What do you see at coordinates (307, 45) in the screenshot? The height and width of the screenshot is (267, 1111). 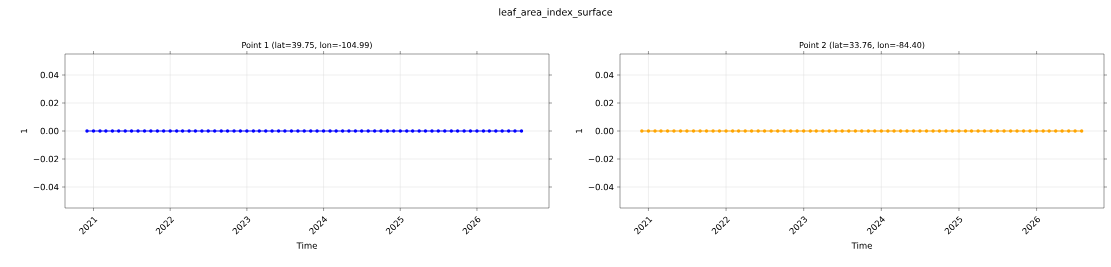 I see `chart-subtitle: Point 1 (lat=39.75, lon=-104.99)` at bounding box center [307, 45].